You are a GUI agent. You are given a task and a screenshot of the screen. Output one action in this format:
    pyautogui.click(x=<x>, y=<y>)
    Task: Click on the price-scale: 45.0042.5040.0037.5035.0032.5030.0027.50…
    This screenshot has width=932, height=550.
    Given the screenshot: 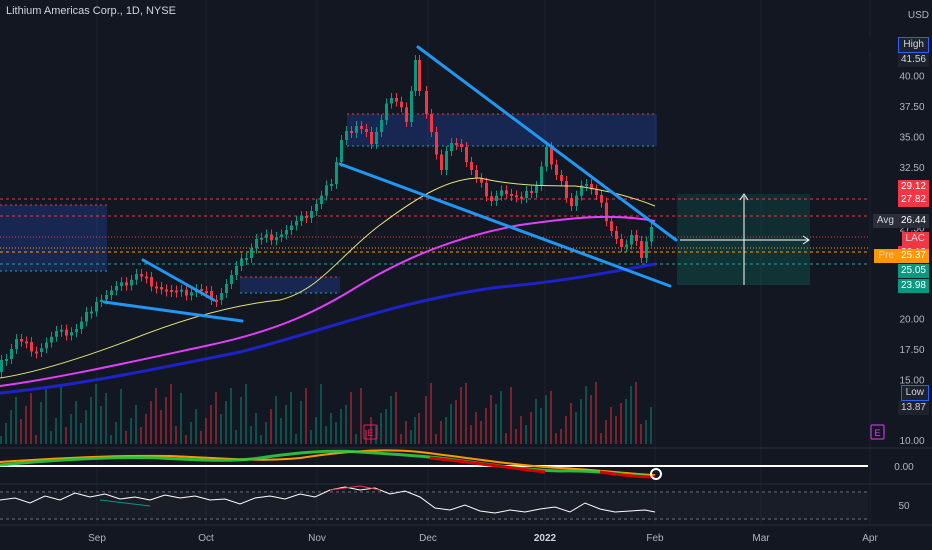 What is the action you would take?
    pyautogui.click(x=911, y=229)
    